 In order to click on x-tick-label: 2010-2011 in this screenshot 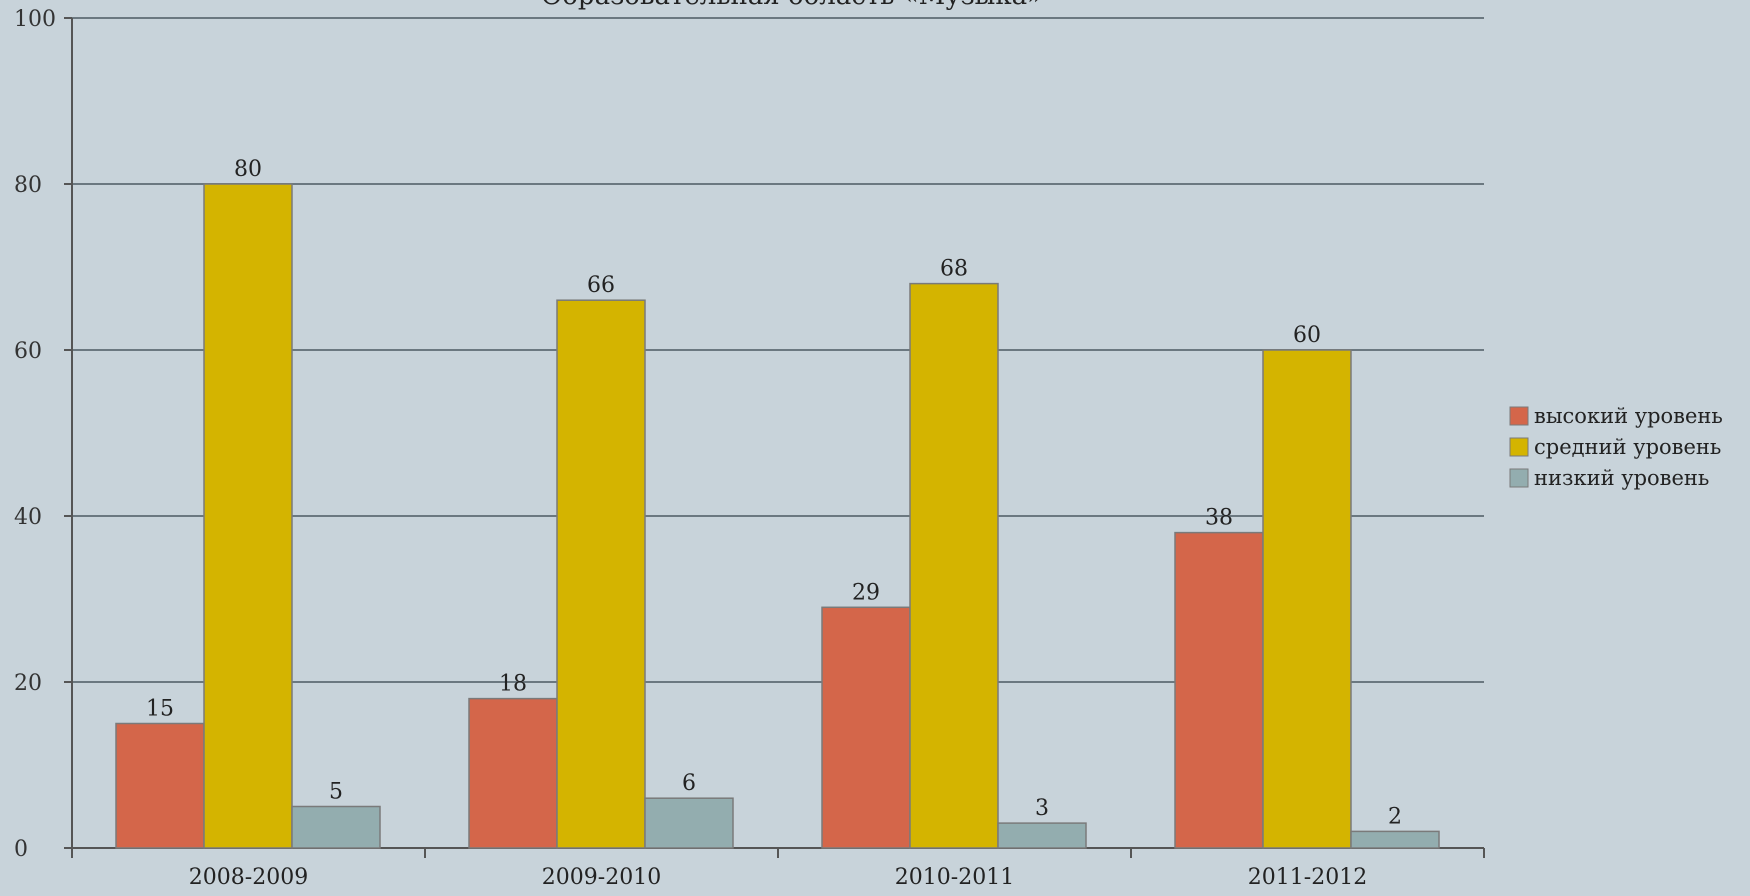, I will do `click(954, 877)`.